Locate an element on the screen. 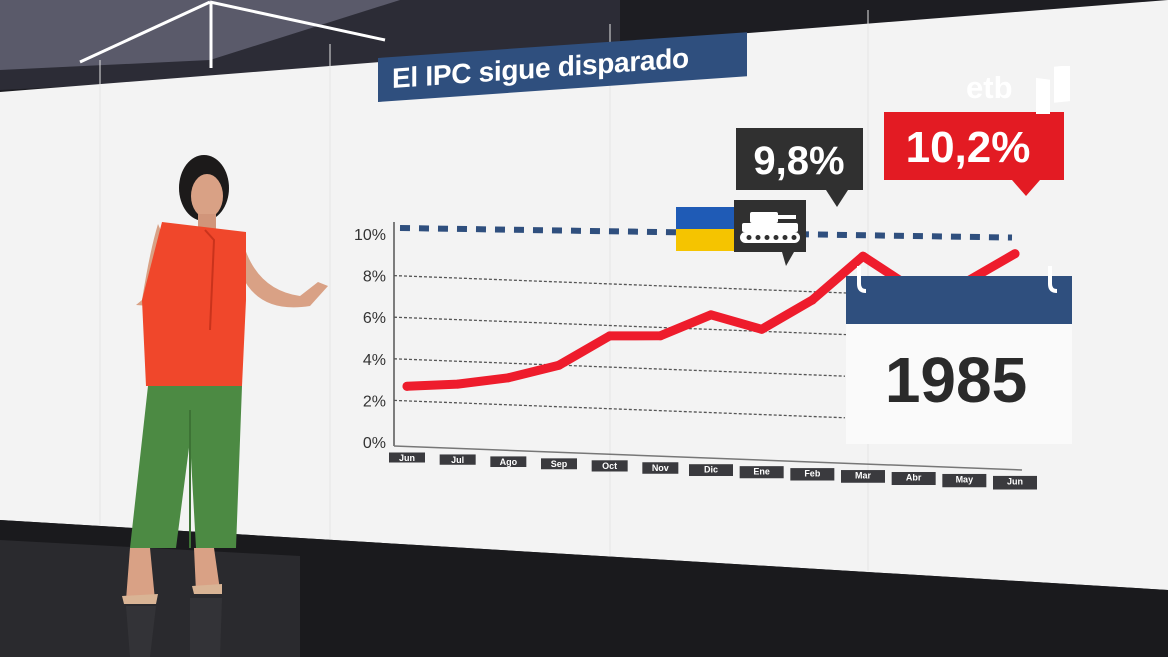 Image resolution: width=1168 pixels, height=657 pixels. x-category-label: May is located at coordinates (964, 480).